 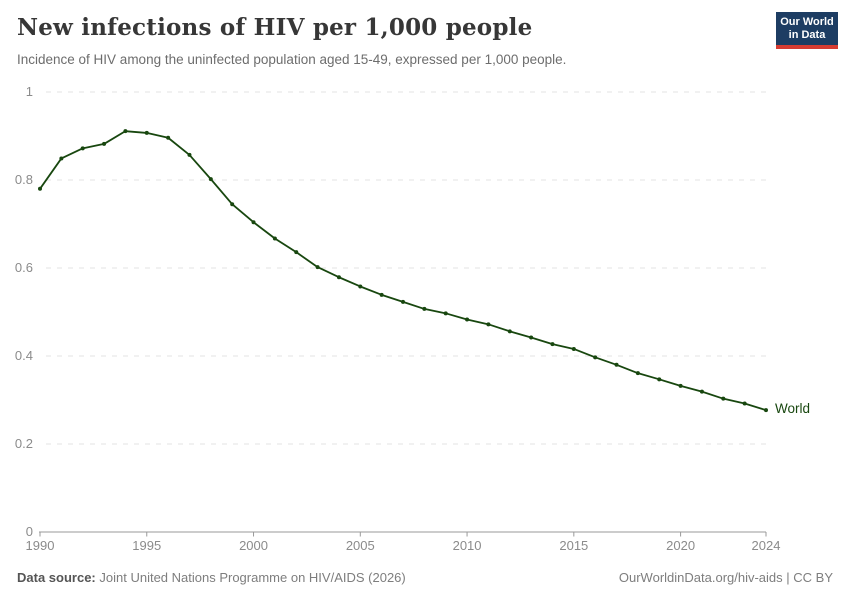 I want to click on data-source-label: Data source:, so click(x=56, y=577).